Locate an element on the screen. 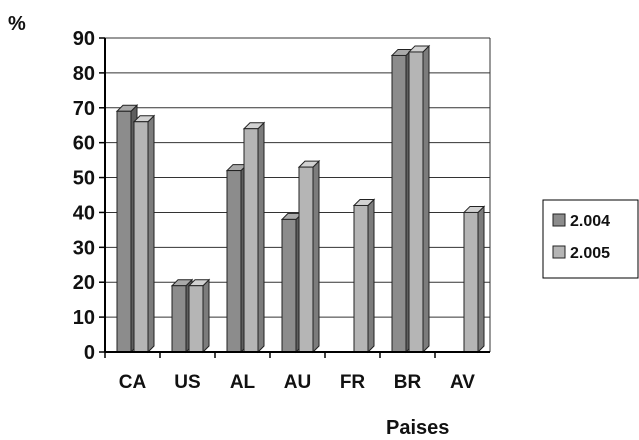 The image size is (639, 440). x-tick-labels: CA US AL AU FR BR AV is located at coordinates (297, 382).